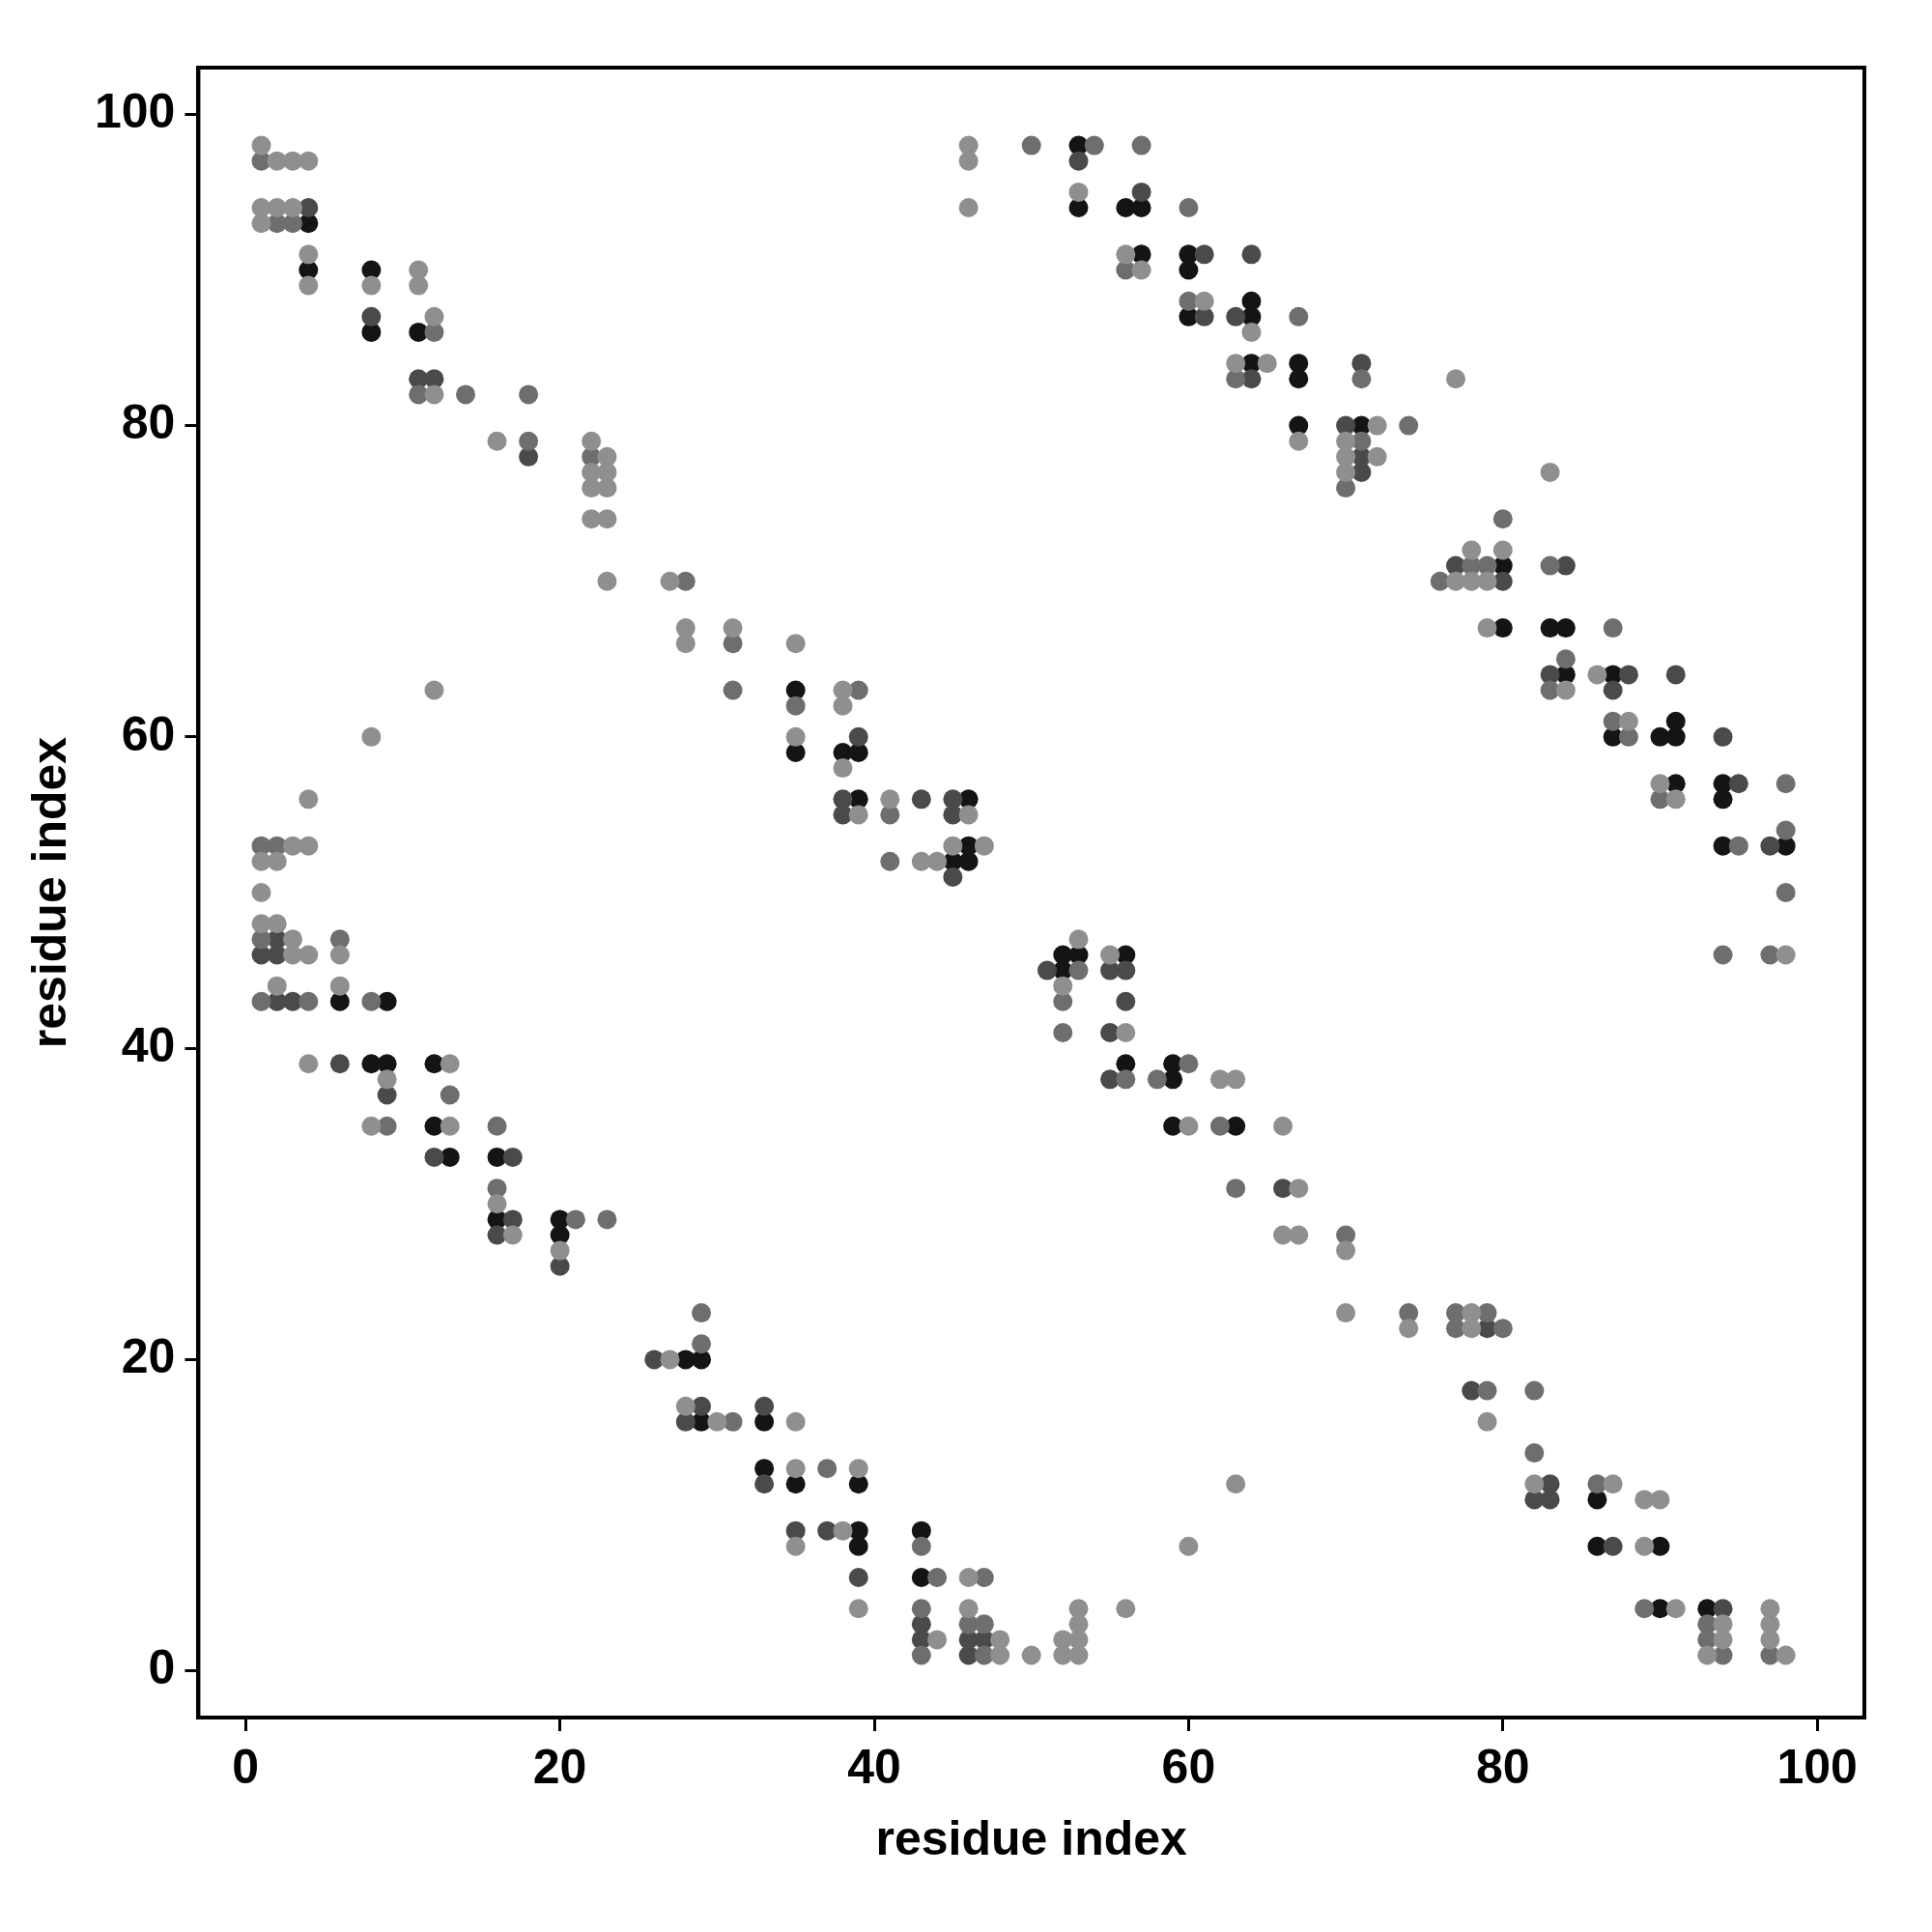  Describe the element at coordinates (1031, 1837) in the screenshot. I see `x-axis-title: residue index` at that location.